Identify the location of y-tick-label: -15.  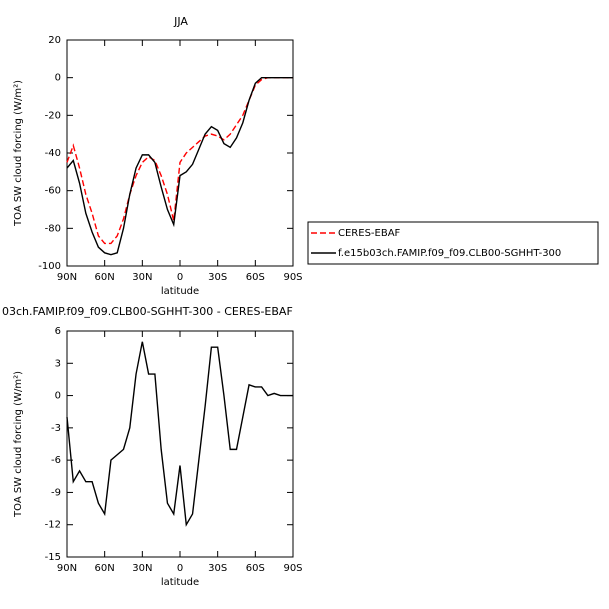
(53, 557).